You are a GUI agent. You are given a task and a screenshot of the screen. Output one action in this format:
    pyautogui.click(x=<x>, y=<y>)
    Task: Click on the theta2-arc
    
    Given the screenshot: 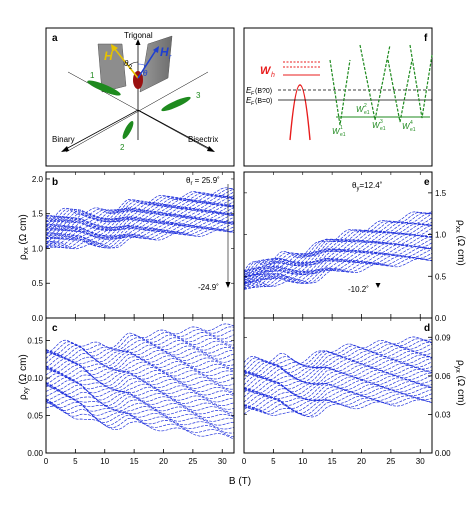 What is the action you would take?
    pyautogui.click(x=133, y=64)
    